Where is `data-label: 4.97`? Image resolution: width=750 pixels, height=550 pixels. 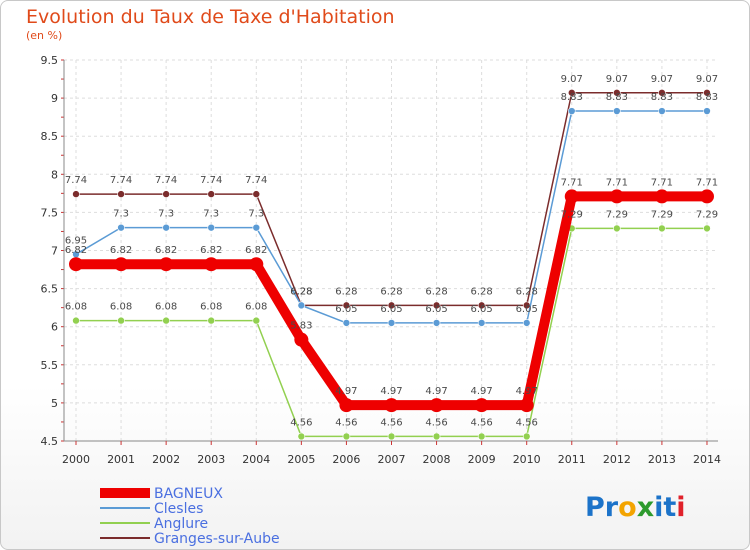 data-label: 4.97 is located at coordinates (481, 391).